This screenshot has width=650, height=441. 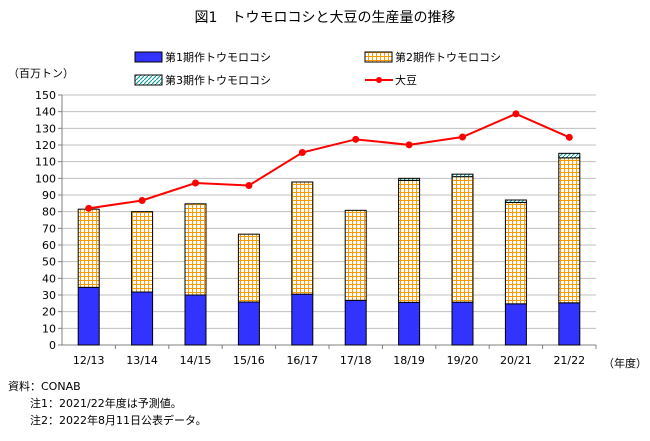 What do you see at coordinates (516, 360) in the screenshot?
I see `x-tick-label: 20/21` at bounding box center [516, 360].